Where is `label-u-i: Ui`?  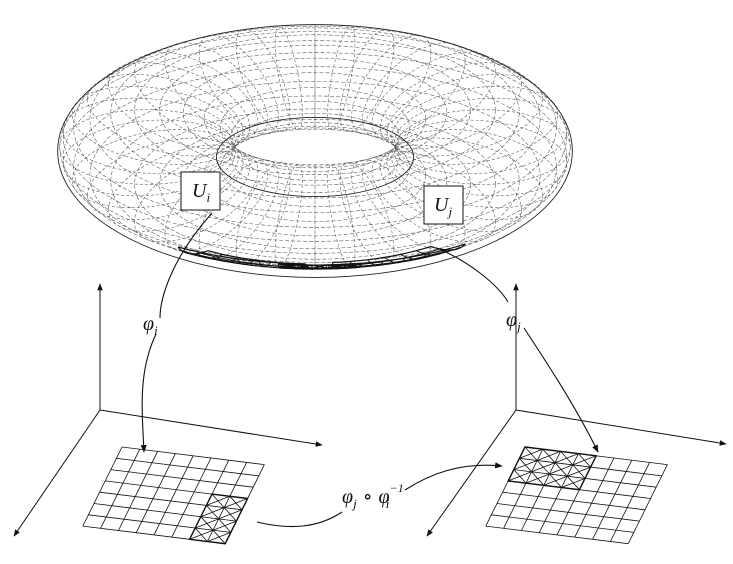
label-u-i: Ui is located at coordinates (201, 192).